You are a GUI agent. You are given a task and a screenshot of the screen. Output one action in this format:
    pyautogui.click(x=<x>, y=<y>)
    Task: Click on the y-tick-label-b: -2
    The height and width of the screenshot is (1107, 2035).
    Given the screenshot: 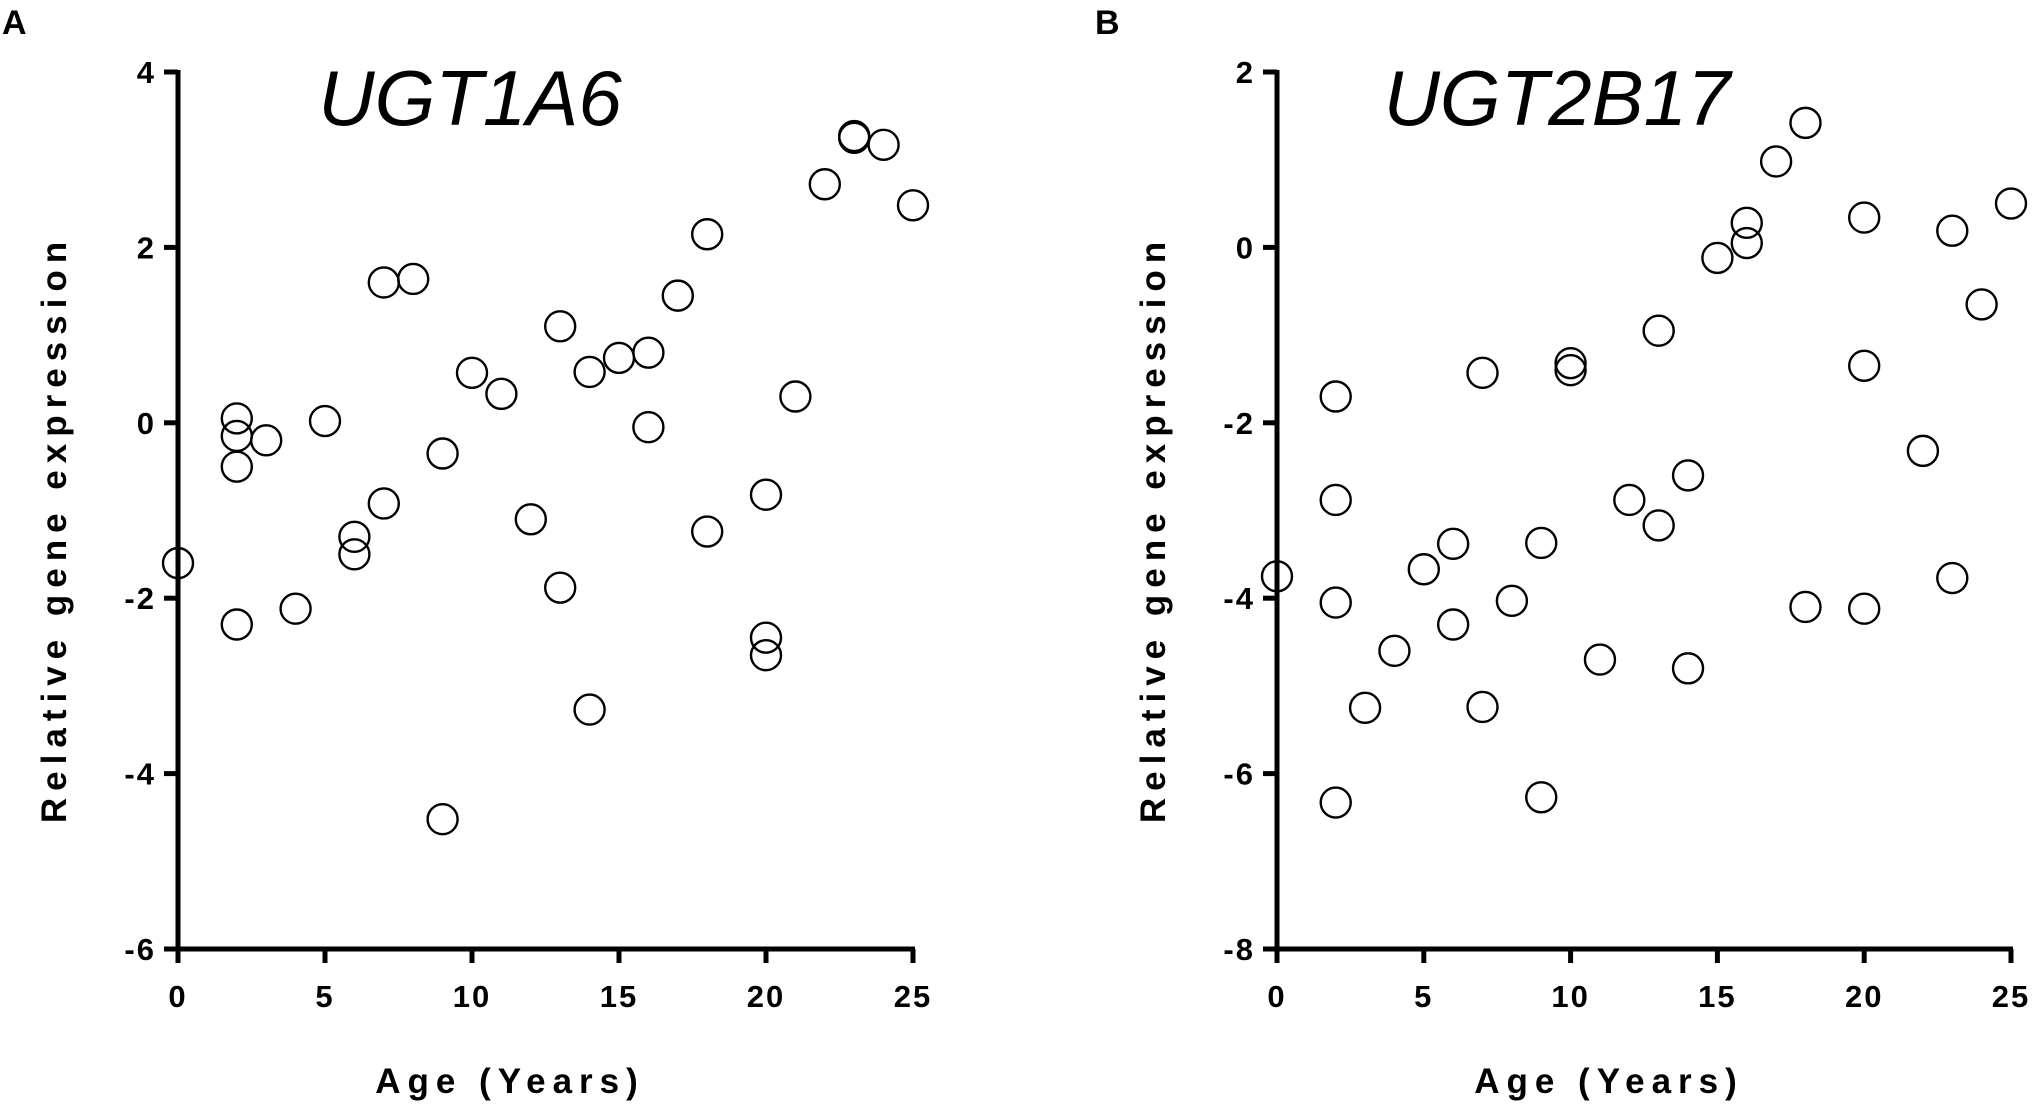 What is the action you would take?
    pyautogui.click(x=1239, y=423)
    